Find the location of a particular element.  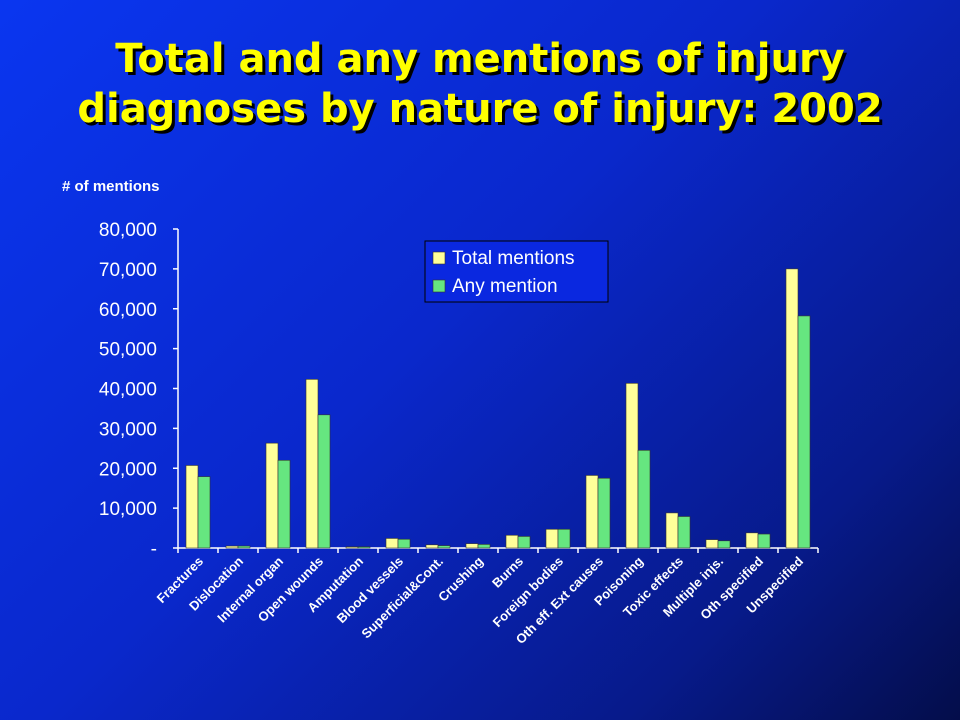

x-tick-label: Burns is located at coordinates (507, 572).